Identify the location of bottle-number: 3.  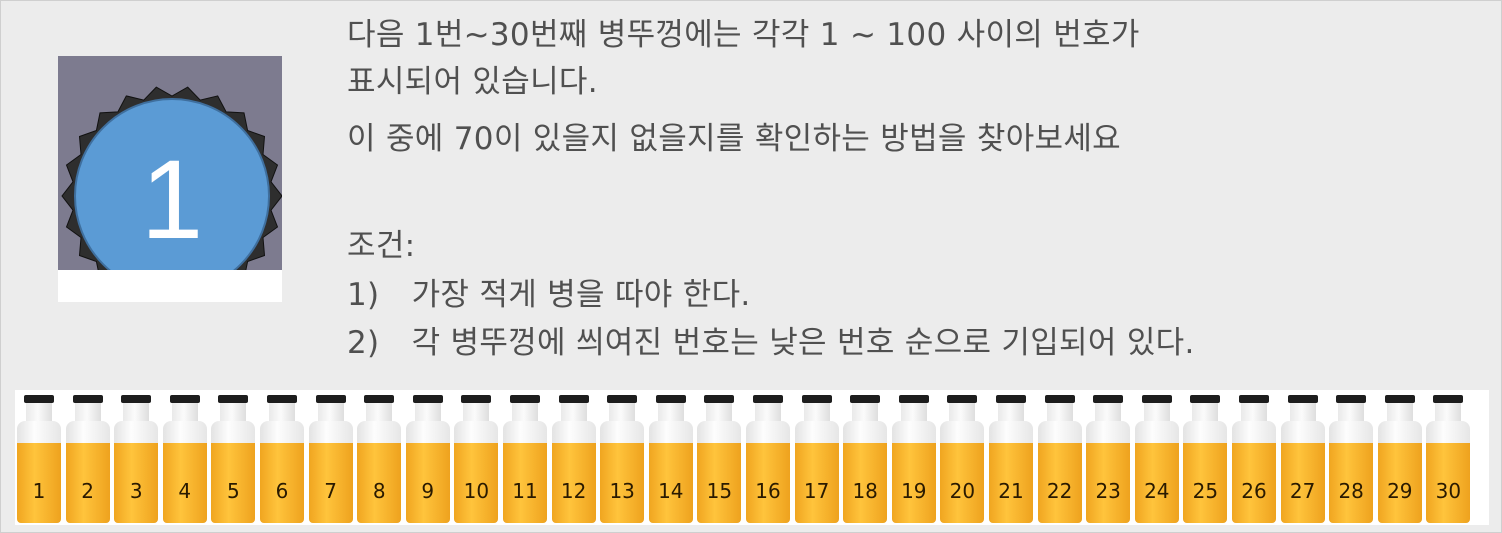
(136, 491).